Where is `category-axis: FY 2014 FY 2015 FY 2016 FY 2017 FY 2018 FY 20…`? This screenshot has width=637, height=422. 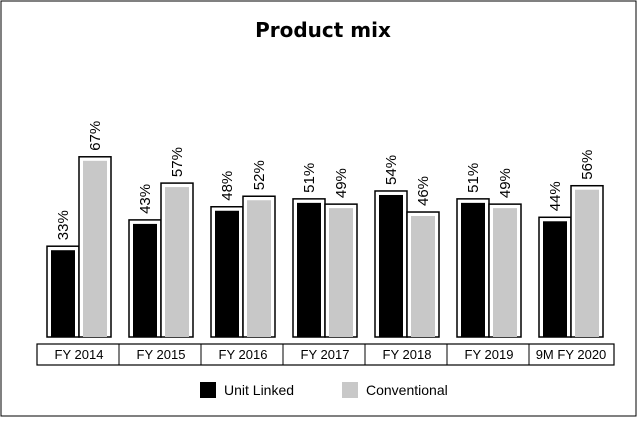
category-axis: FY 2014 FY 2015 FY 2016 FY 2017 FY 2018 FY 20… is located at coordinates (325, 354).